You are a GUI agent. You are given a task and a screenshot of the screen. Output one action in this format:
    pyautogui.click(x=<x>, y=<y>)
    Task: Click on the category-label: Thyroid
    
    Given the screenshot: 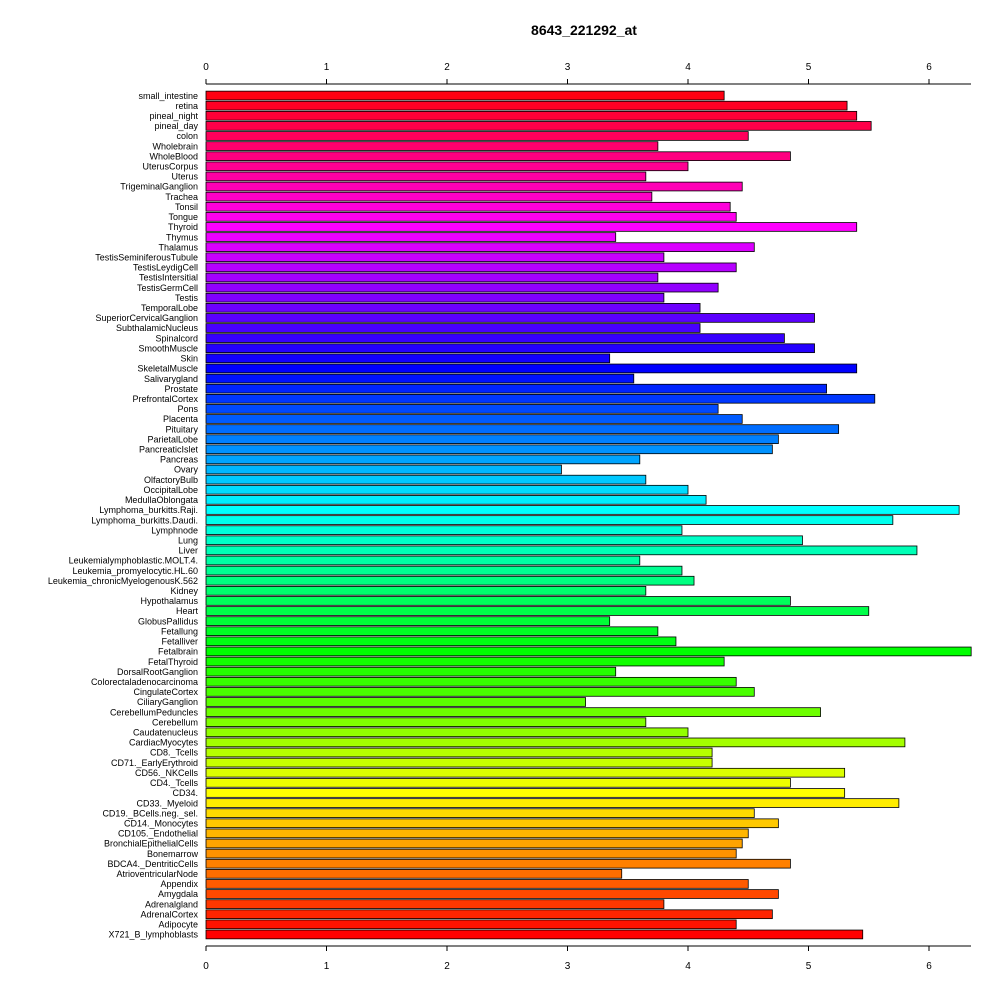 What is the action you would take?
    pyautogui.click(x=183, y=227)
    